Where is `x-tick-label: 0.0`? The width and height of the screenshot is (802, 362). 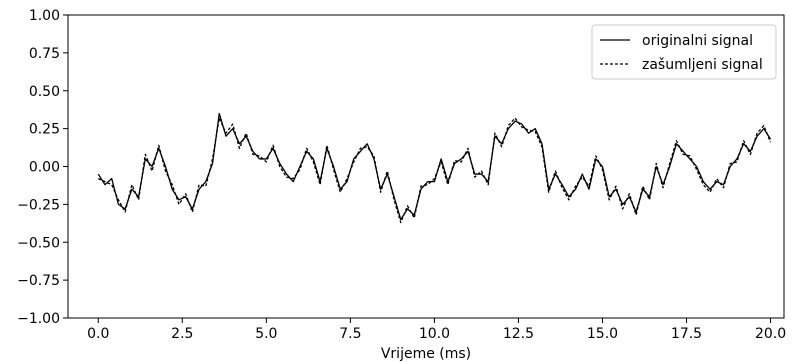 x-tick-label: 0.0 is located at coordinates (98, 334).